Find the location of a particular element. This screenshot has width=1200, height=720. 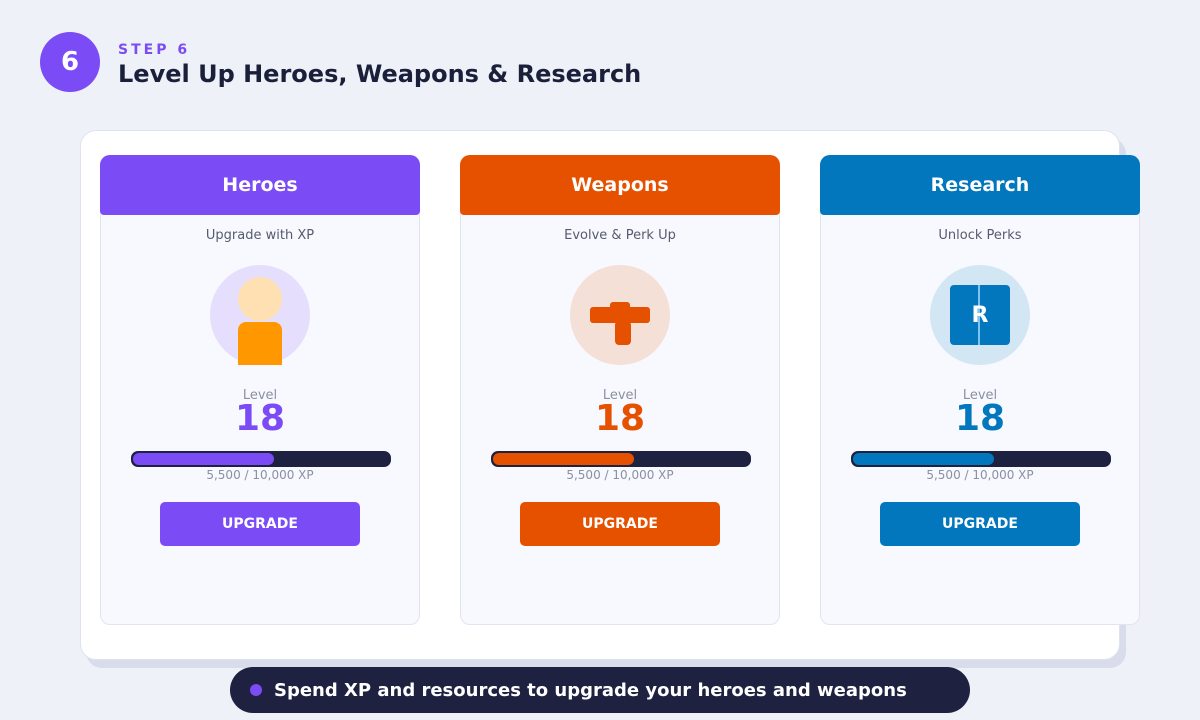

step-badge: 6 is located at coordinates (70, 62).